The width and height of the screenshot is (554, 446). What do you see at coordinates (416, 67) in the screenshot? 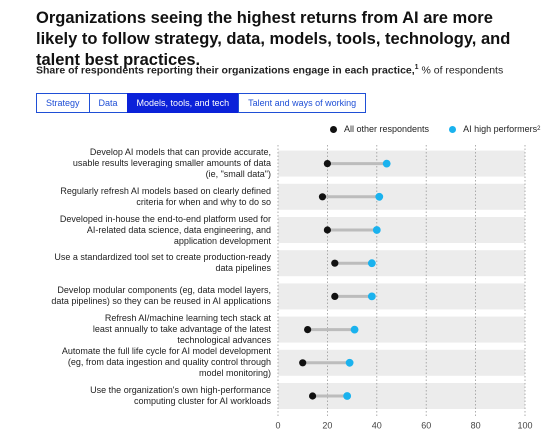
I see `subtitle-footnote: 1` at bounding box center [416, 67].